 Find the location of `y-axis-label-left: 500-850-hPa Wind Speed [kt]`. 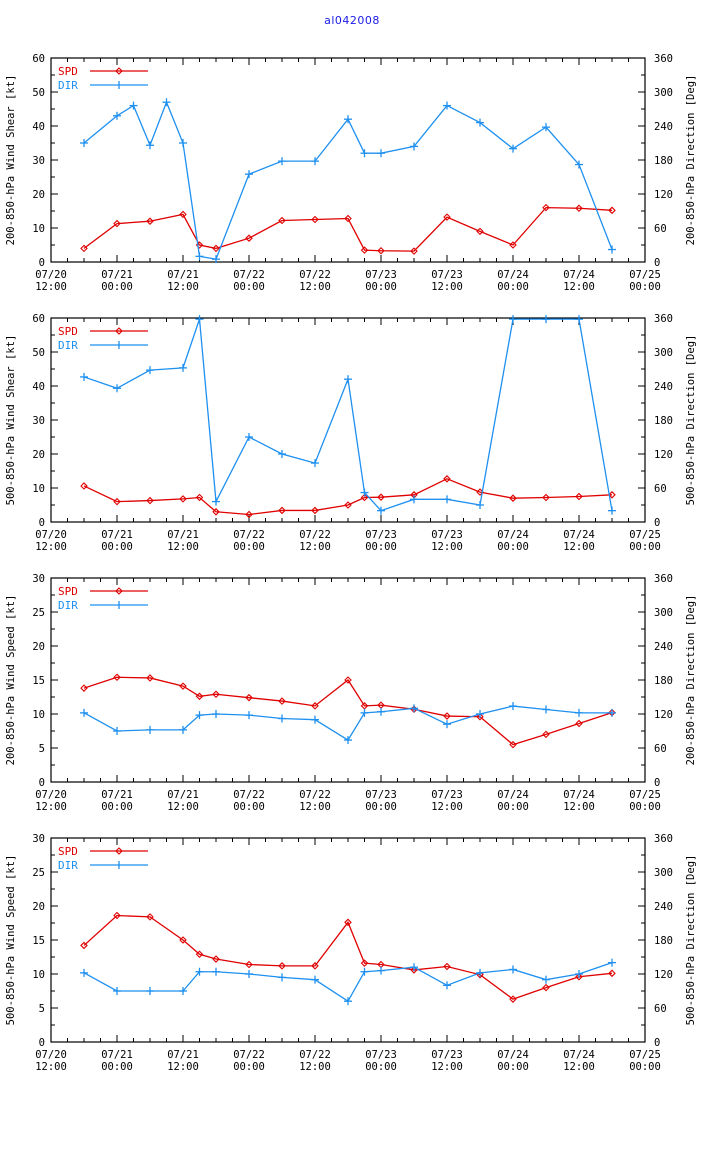

y-axis-label-left: 500-850-hPa Wind Speed [kt] is located at coordinates (11, 940).